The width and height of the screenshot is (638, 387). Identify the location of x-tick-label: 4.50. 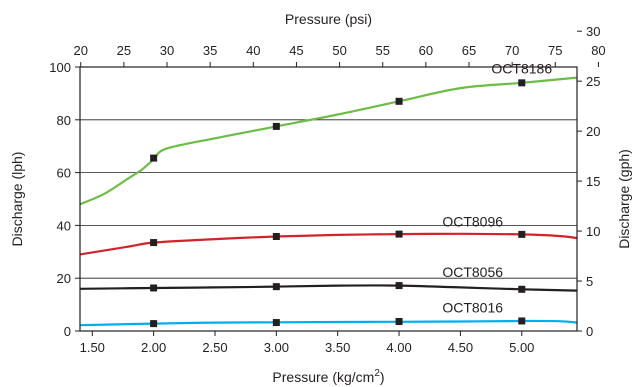
(460, 347).